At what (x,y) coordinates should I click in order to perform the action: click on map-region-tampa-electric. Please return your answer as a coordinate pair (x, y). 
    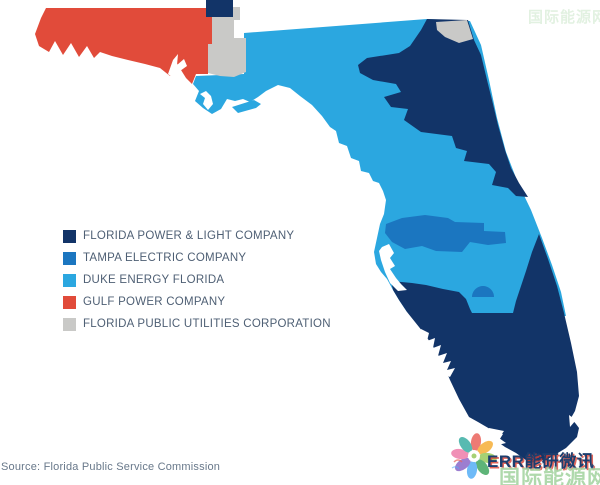
    Looking at the image, I should click on (445, 233).